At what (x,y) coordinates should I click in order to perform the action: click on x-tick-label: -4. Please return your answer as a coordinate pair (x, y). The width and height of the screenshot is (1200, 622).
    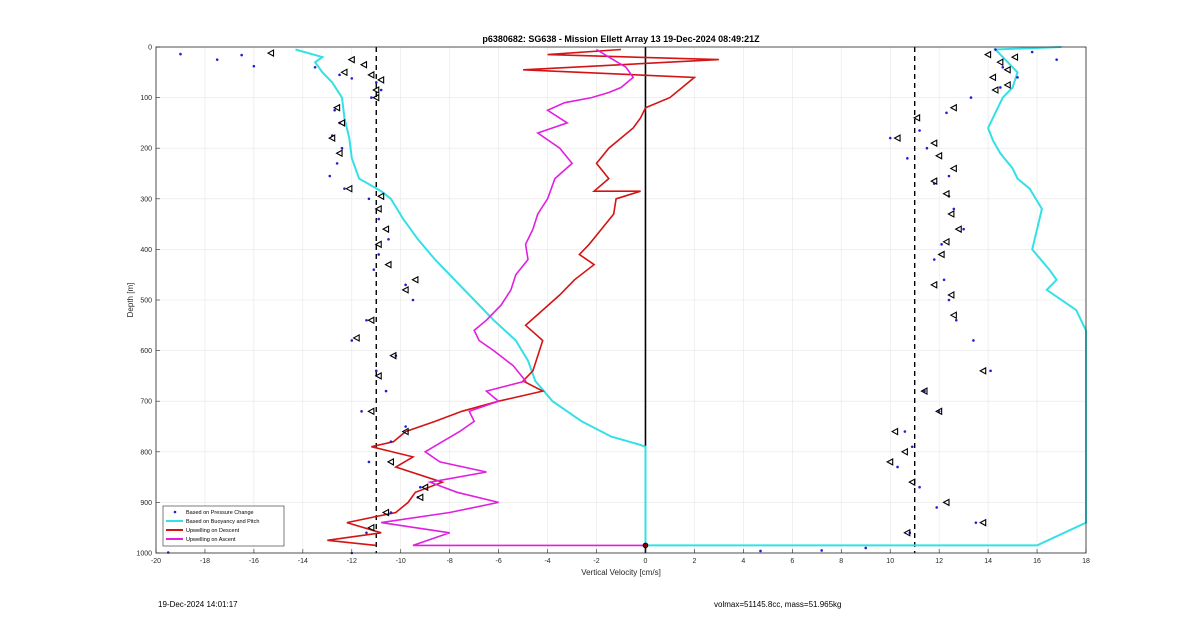
    Looking at the image, I should click on (547, 561).